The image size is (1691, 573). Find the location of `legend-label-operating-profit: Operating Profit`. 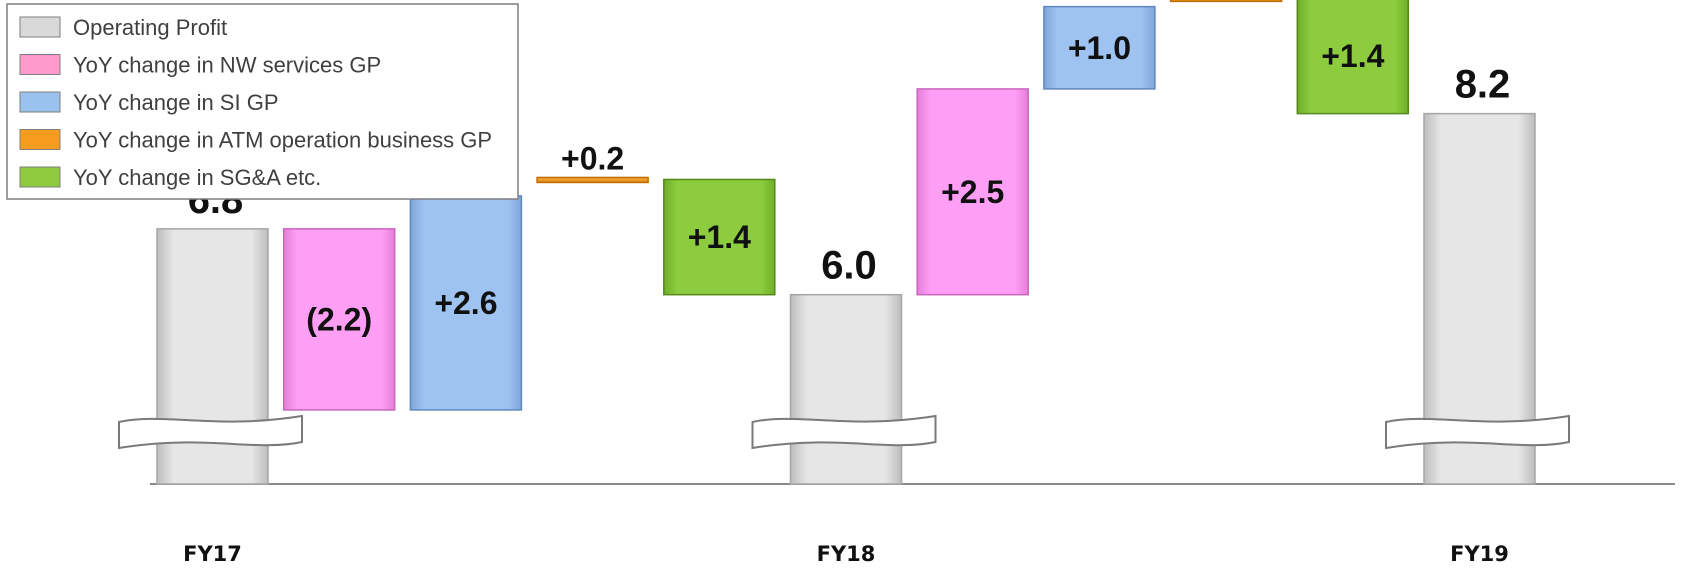

legend-label-operating-profit: Operating Profit is located at coordinates (150, 27).